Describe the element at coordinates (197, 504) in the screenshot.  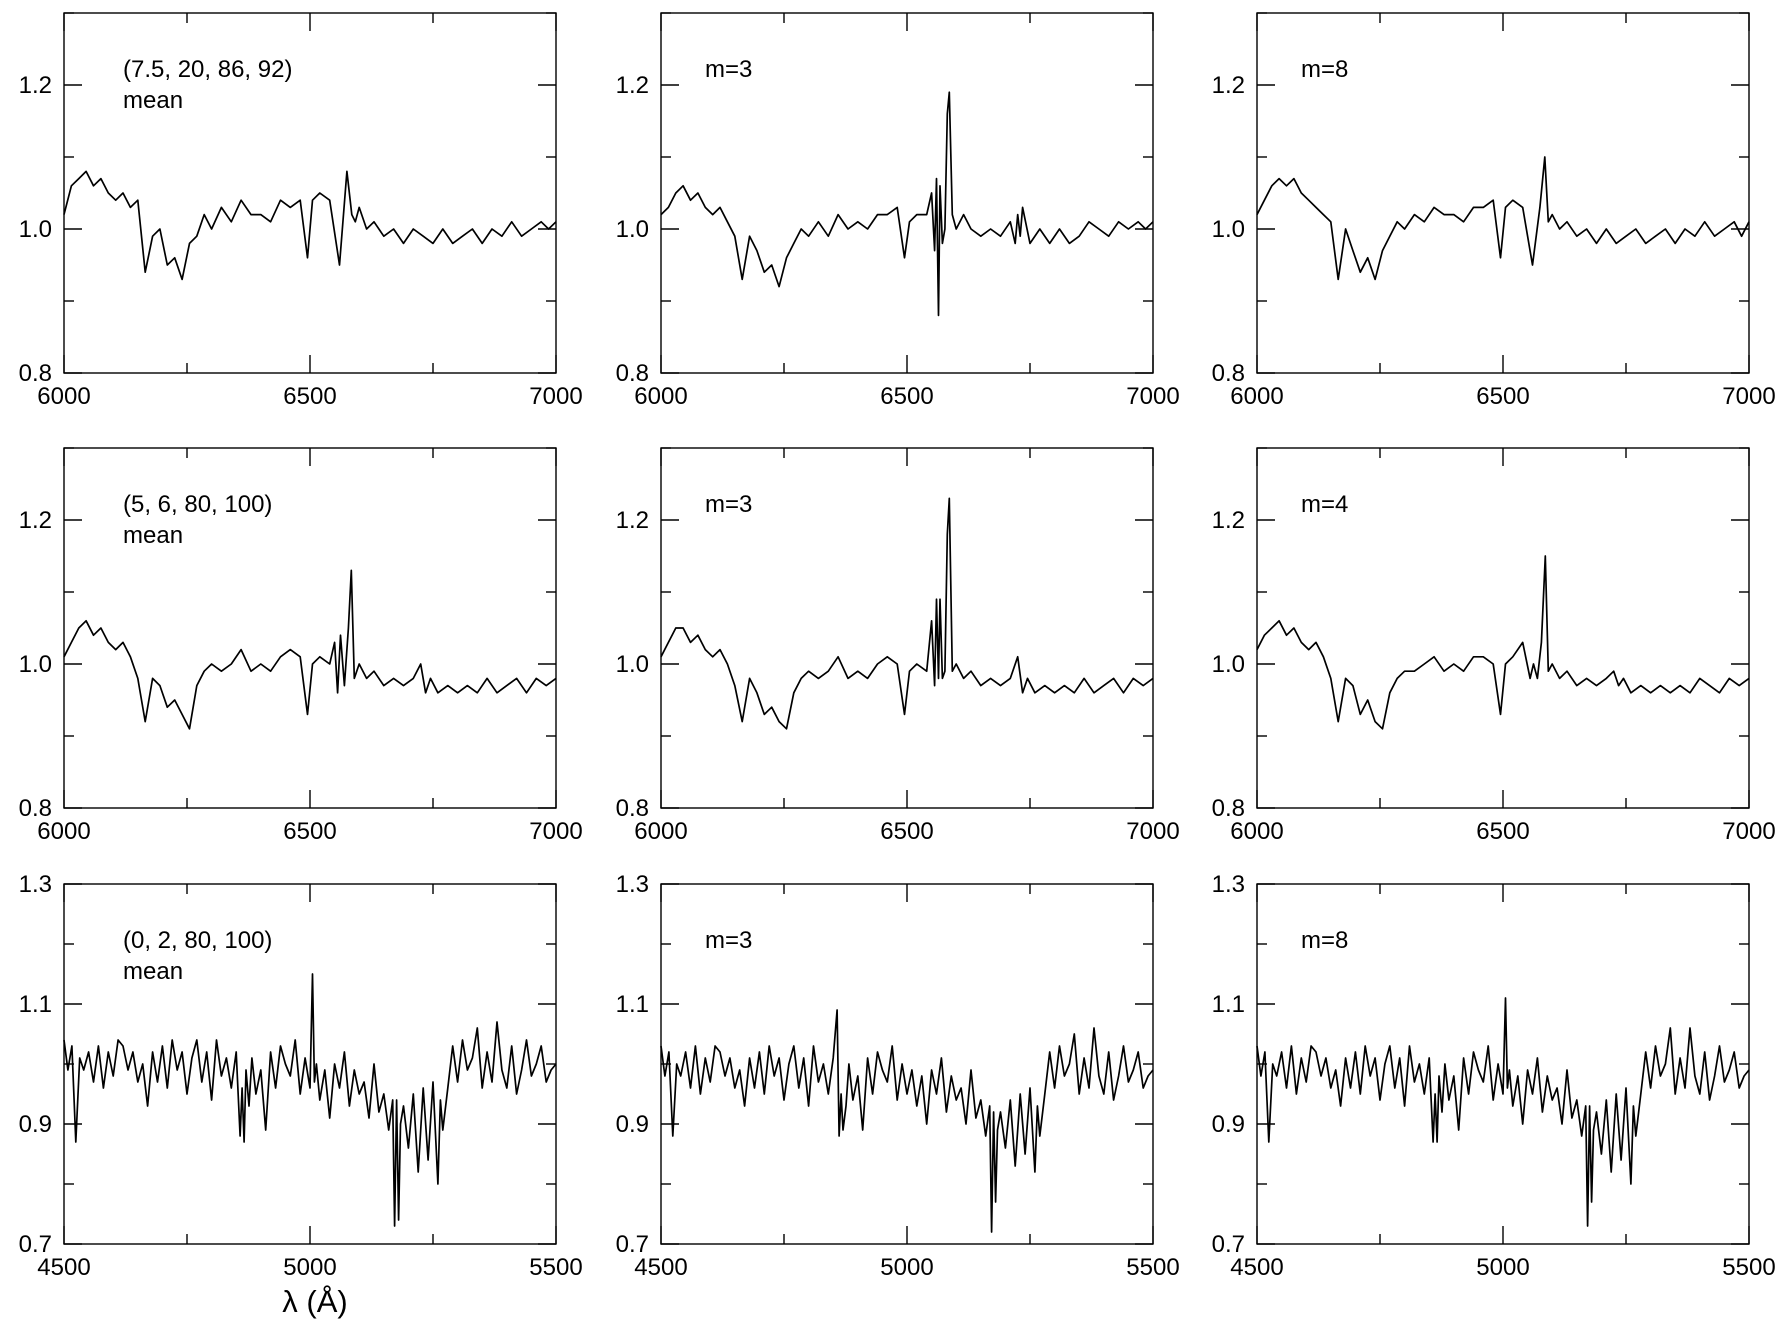
I see `panel-annotation: (5, 6, 80, 100)` at that location.